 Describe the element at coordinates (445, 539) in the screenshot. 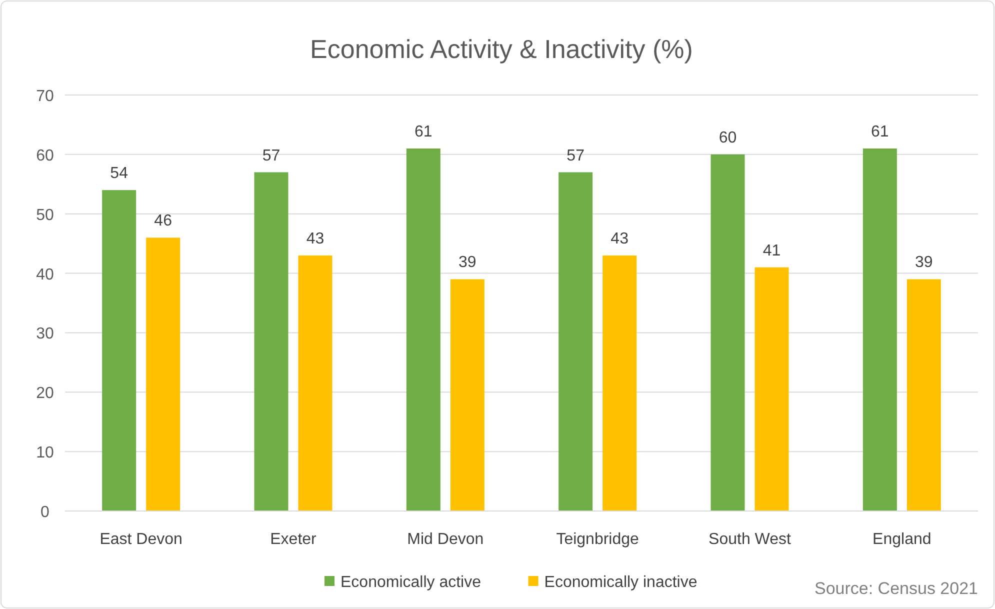

I see `x-tick-label: Mid Devon` at that location.